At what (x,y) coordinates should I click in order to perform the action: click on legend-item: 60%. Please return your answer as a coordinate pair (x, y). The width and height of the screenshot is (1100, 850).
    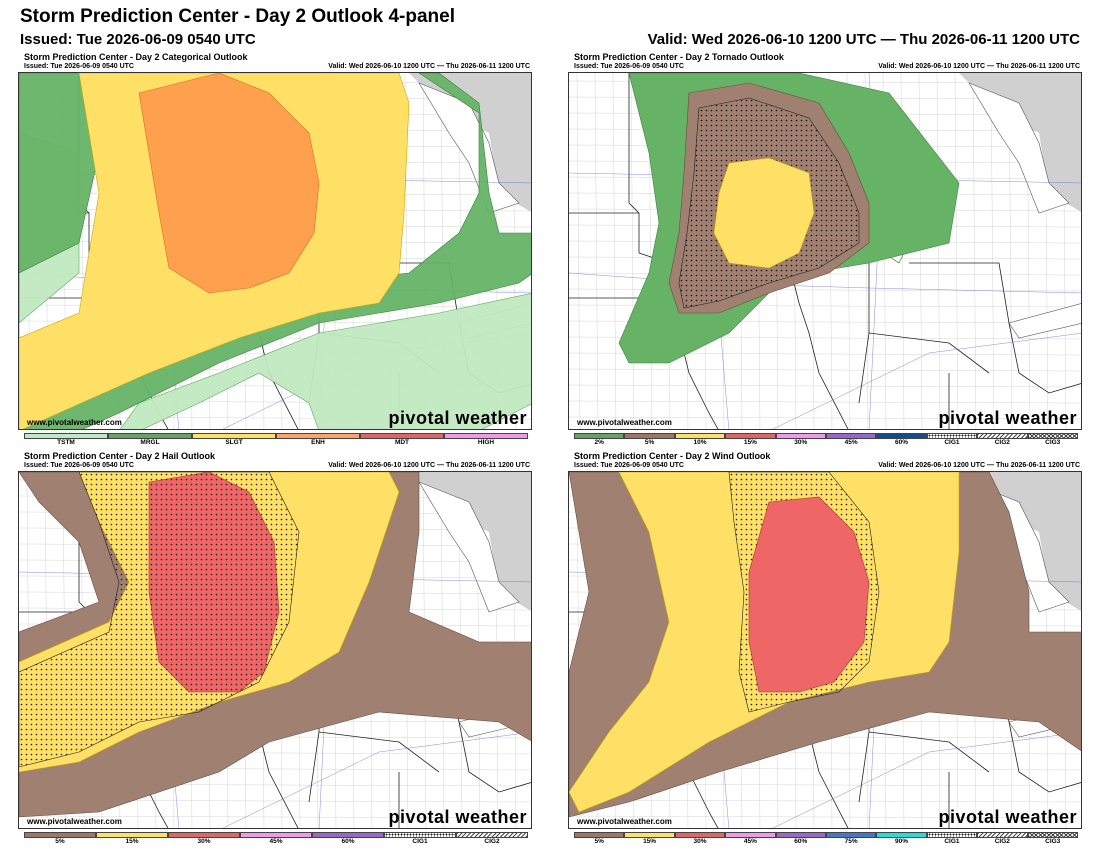
    Looking at the image, I should click on (800, 840).